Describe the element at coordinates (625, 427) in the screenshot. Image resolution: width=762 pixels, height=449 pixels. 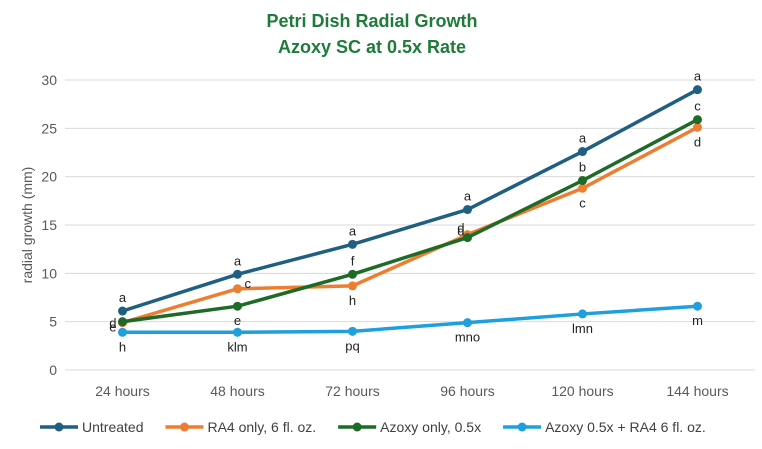
I see `legend-label: Azoxy 0.5x + RA4 6 fl. oz.` at that location.